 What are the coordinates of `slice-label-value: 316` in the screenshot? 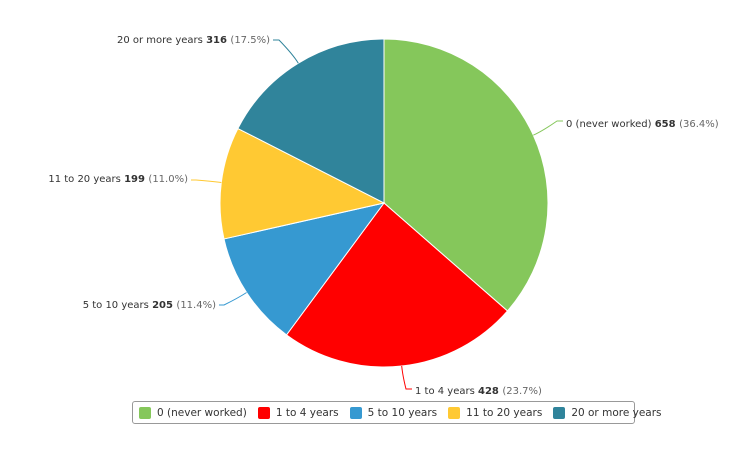 It's located at (218, 40).